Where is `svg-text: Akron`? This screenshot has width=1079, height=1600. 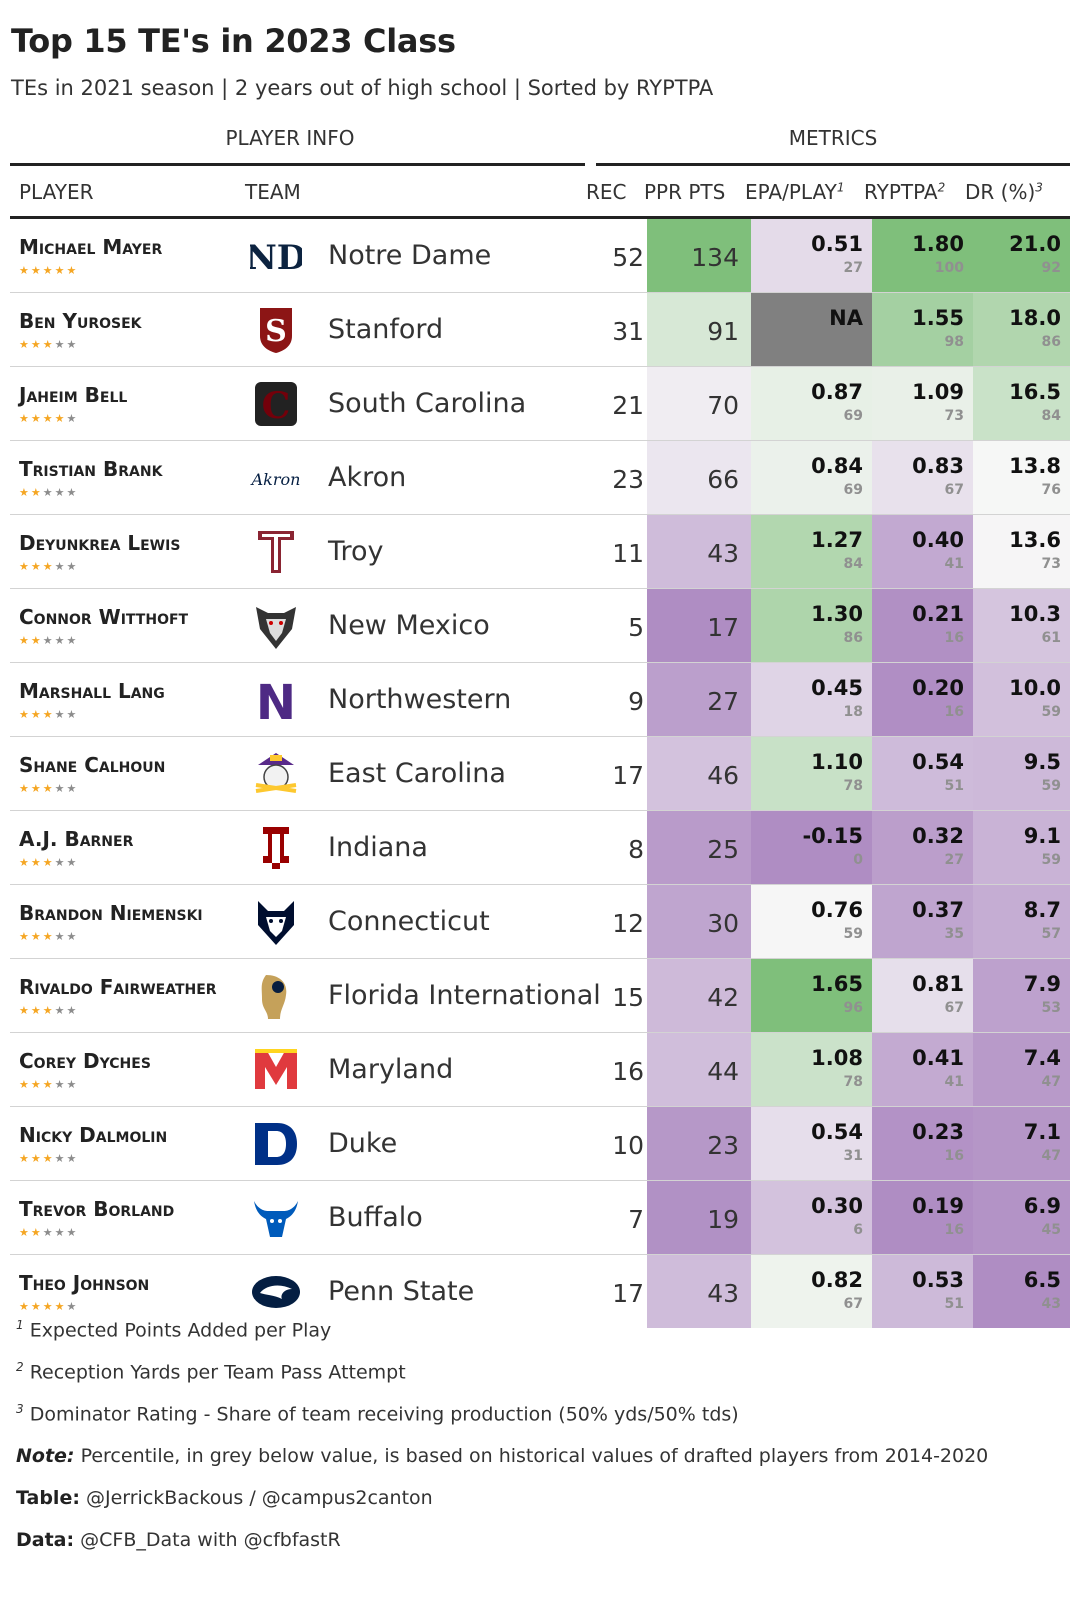
svg-text: Akron is located at coordinates (275, 479).